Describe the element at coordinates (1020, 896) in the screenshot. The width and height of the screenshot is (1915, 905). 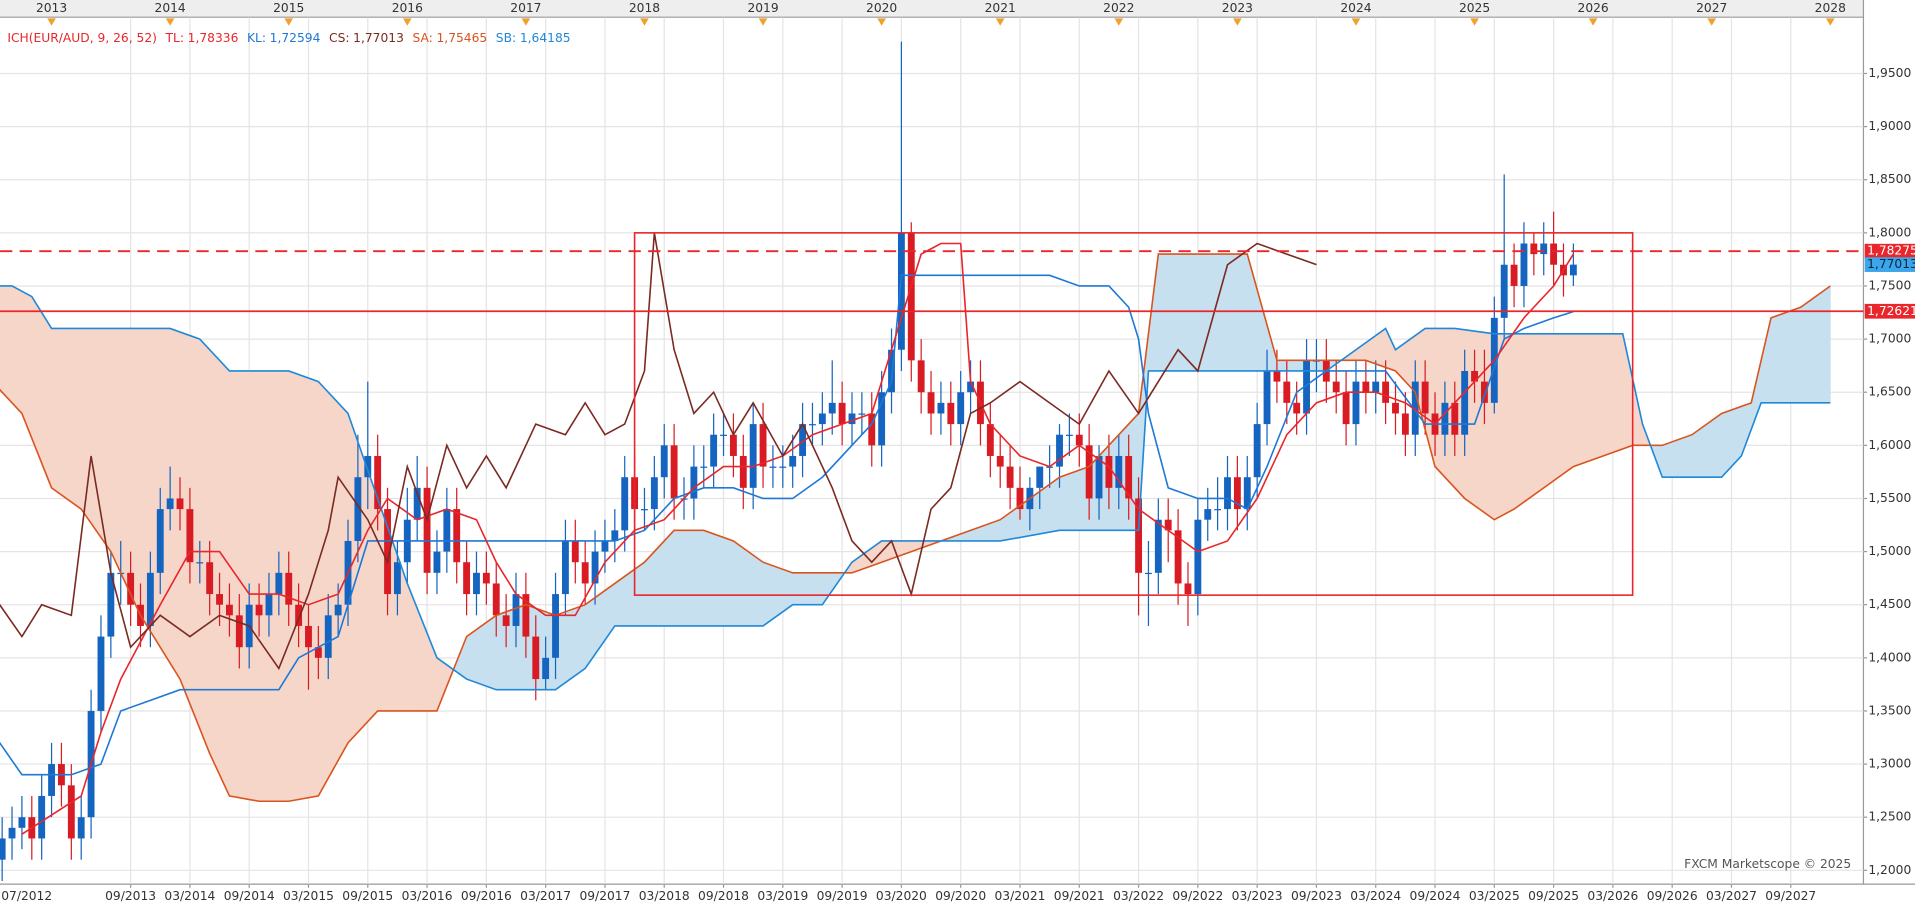
I see `x-tick-label: 03/2021` at that location.